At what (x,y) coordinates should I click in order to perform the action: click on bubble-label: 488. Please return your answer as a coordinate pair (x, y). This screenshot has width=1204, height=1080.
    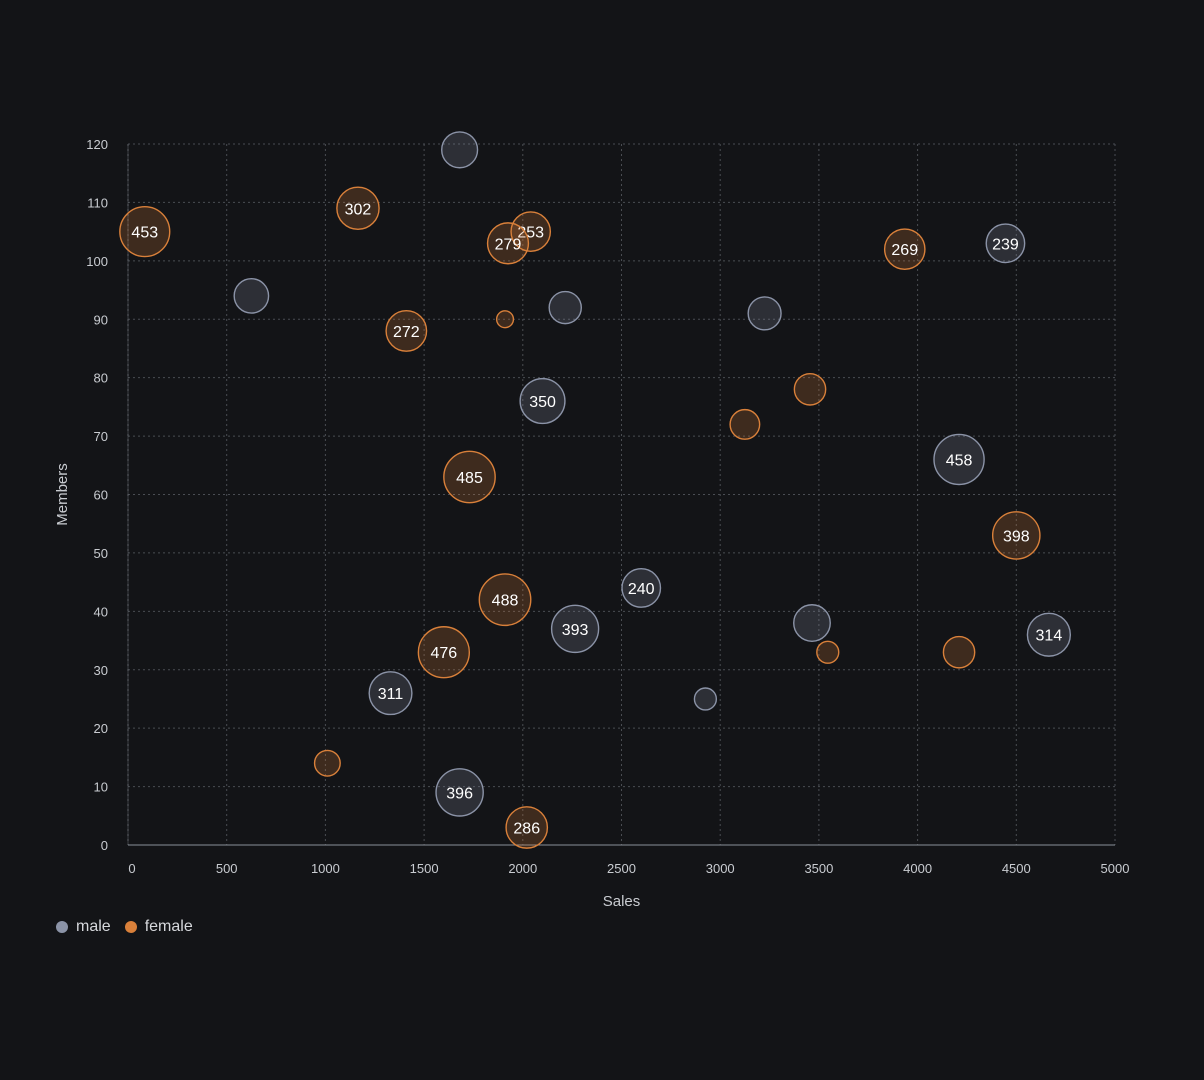
    Looking at the image, I should click on (505, 601).